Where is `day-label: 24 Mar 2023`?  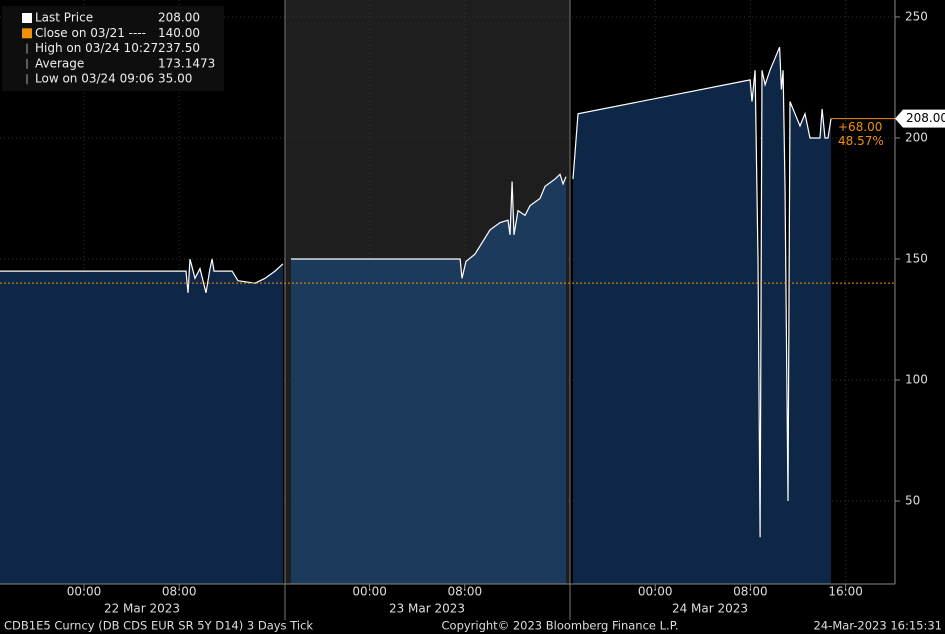
day-label: 24 Mar 2023 is located at coordinates (710, 609).